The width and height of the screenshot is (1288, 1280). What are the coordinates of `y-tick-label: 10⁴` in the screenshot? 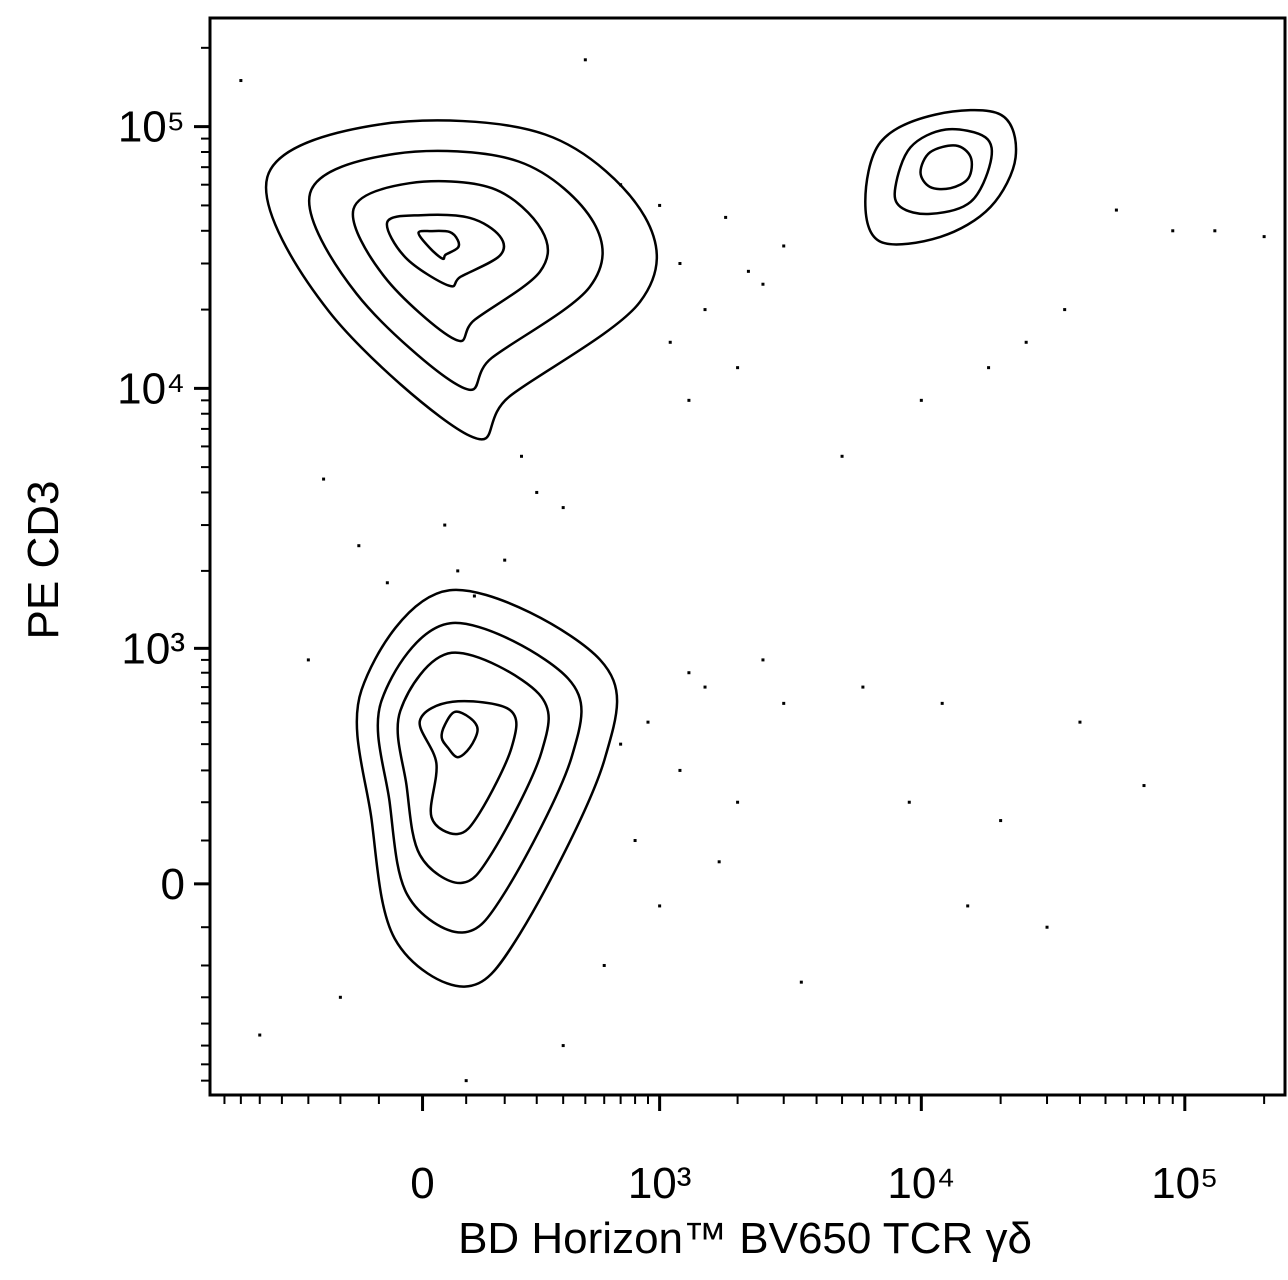 It's located at (151, 388).